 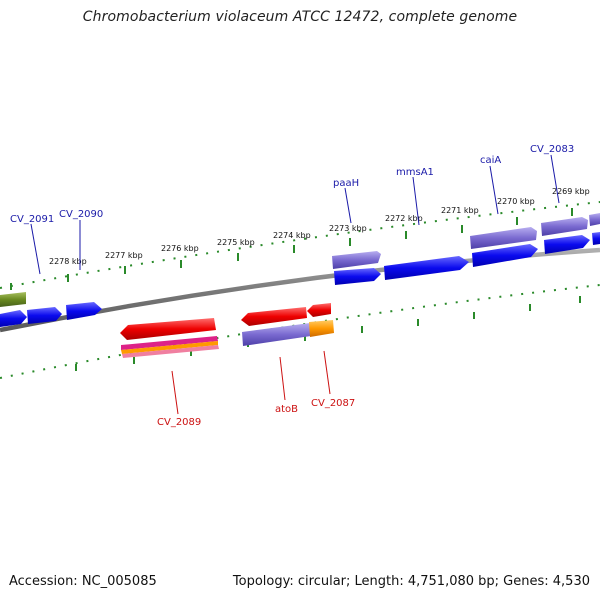 What do you see at coordinates (13, 299) in the screenshot?
I see `forward-cog-bar-olive` at bounding box center [13, 299].